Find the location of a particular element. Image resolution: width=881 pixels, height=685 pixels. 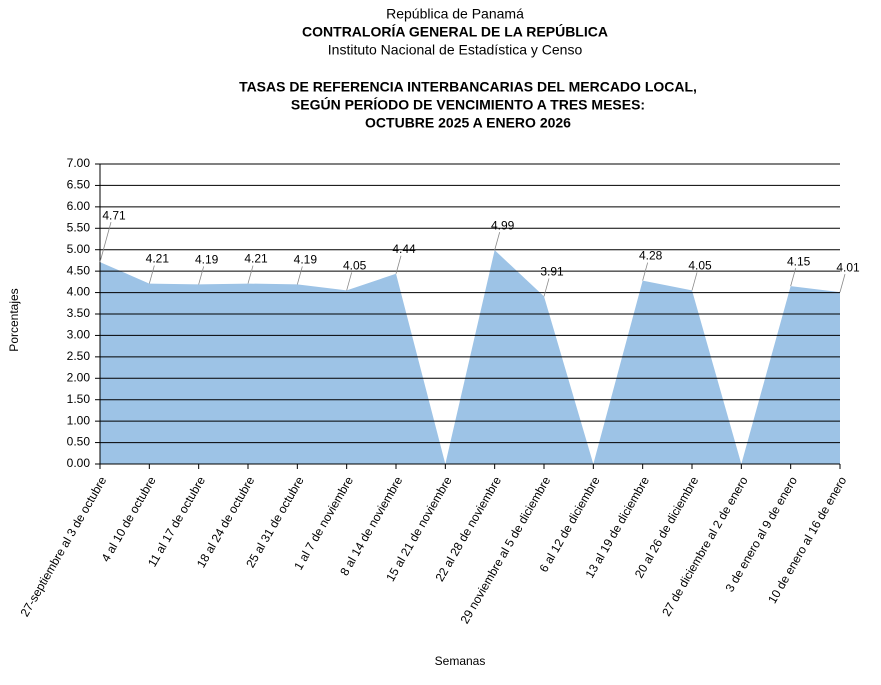

y-tick-label: 5.50 is located at coordinates (79, 227).